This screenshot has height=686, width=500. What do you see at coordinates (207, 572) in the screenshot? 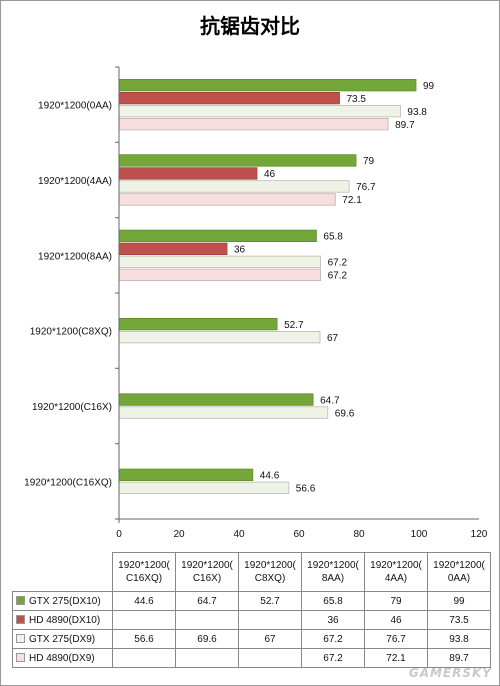
I see `table-header: 1920*1200( C16X)` at bounding box center [207, 572].